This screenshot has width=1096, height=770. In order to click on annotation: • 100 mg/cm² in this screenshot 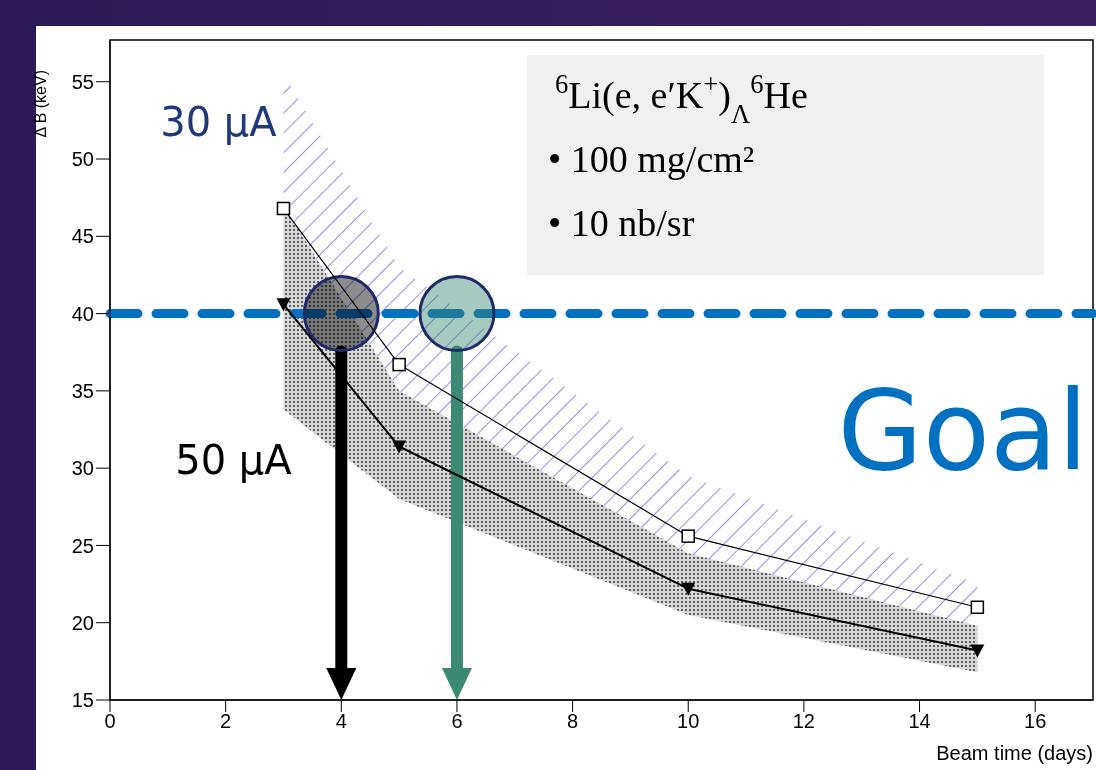, I will do `click(651, 159)`.